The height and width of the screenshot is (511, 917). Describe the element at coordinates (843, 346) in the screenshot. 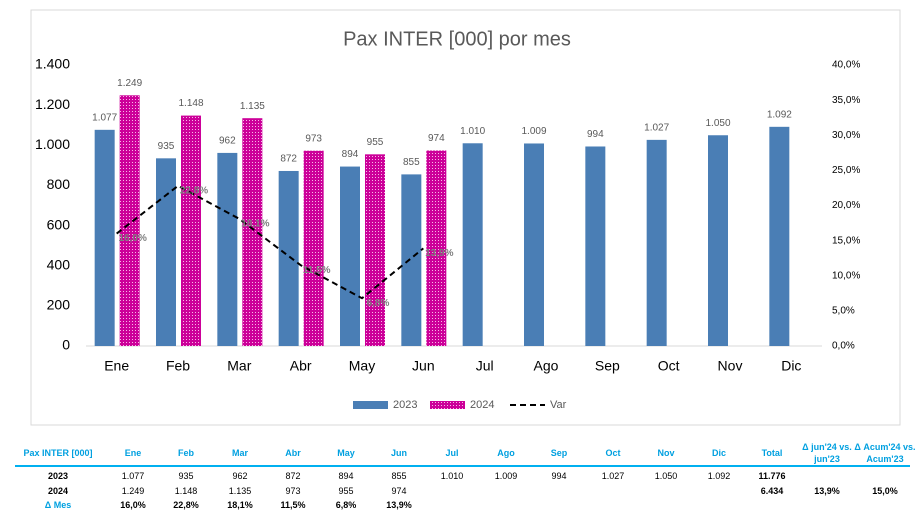

I see `y2-tick-label: 0,0%` at that location.